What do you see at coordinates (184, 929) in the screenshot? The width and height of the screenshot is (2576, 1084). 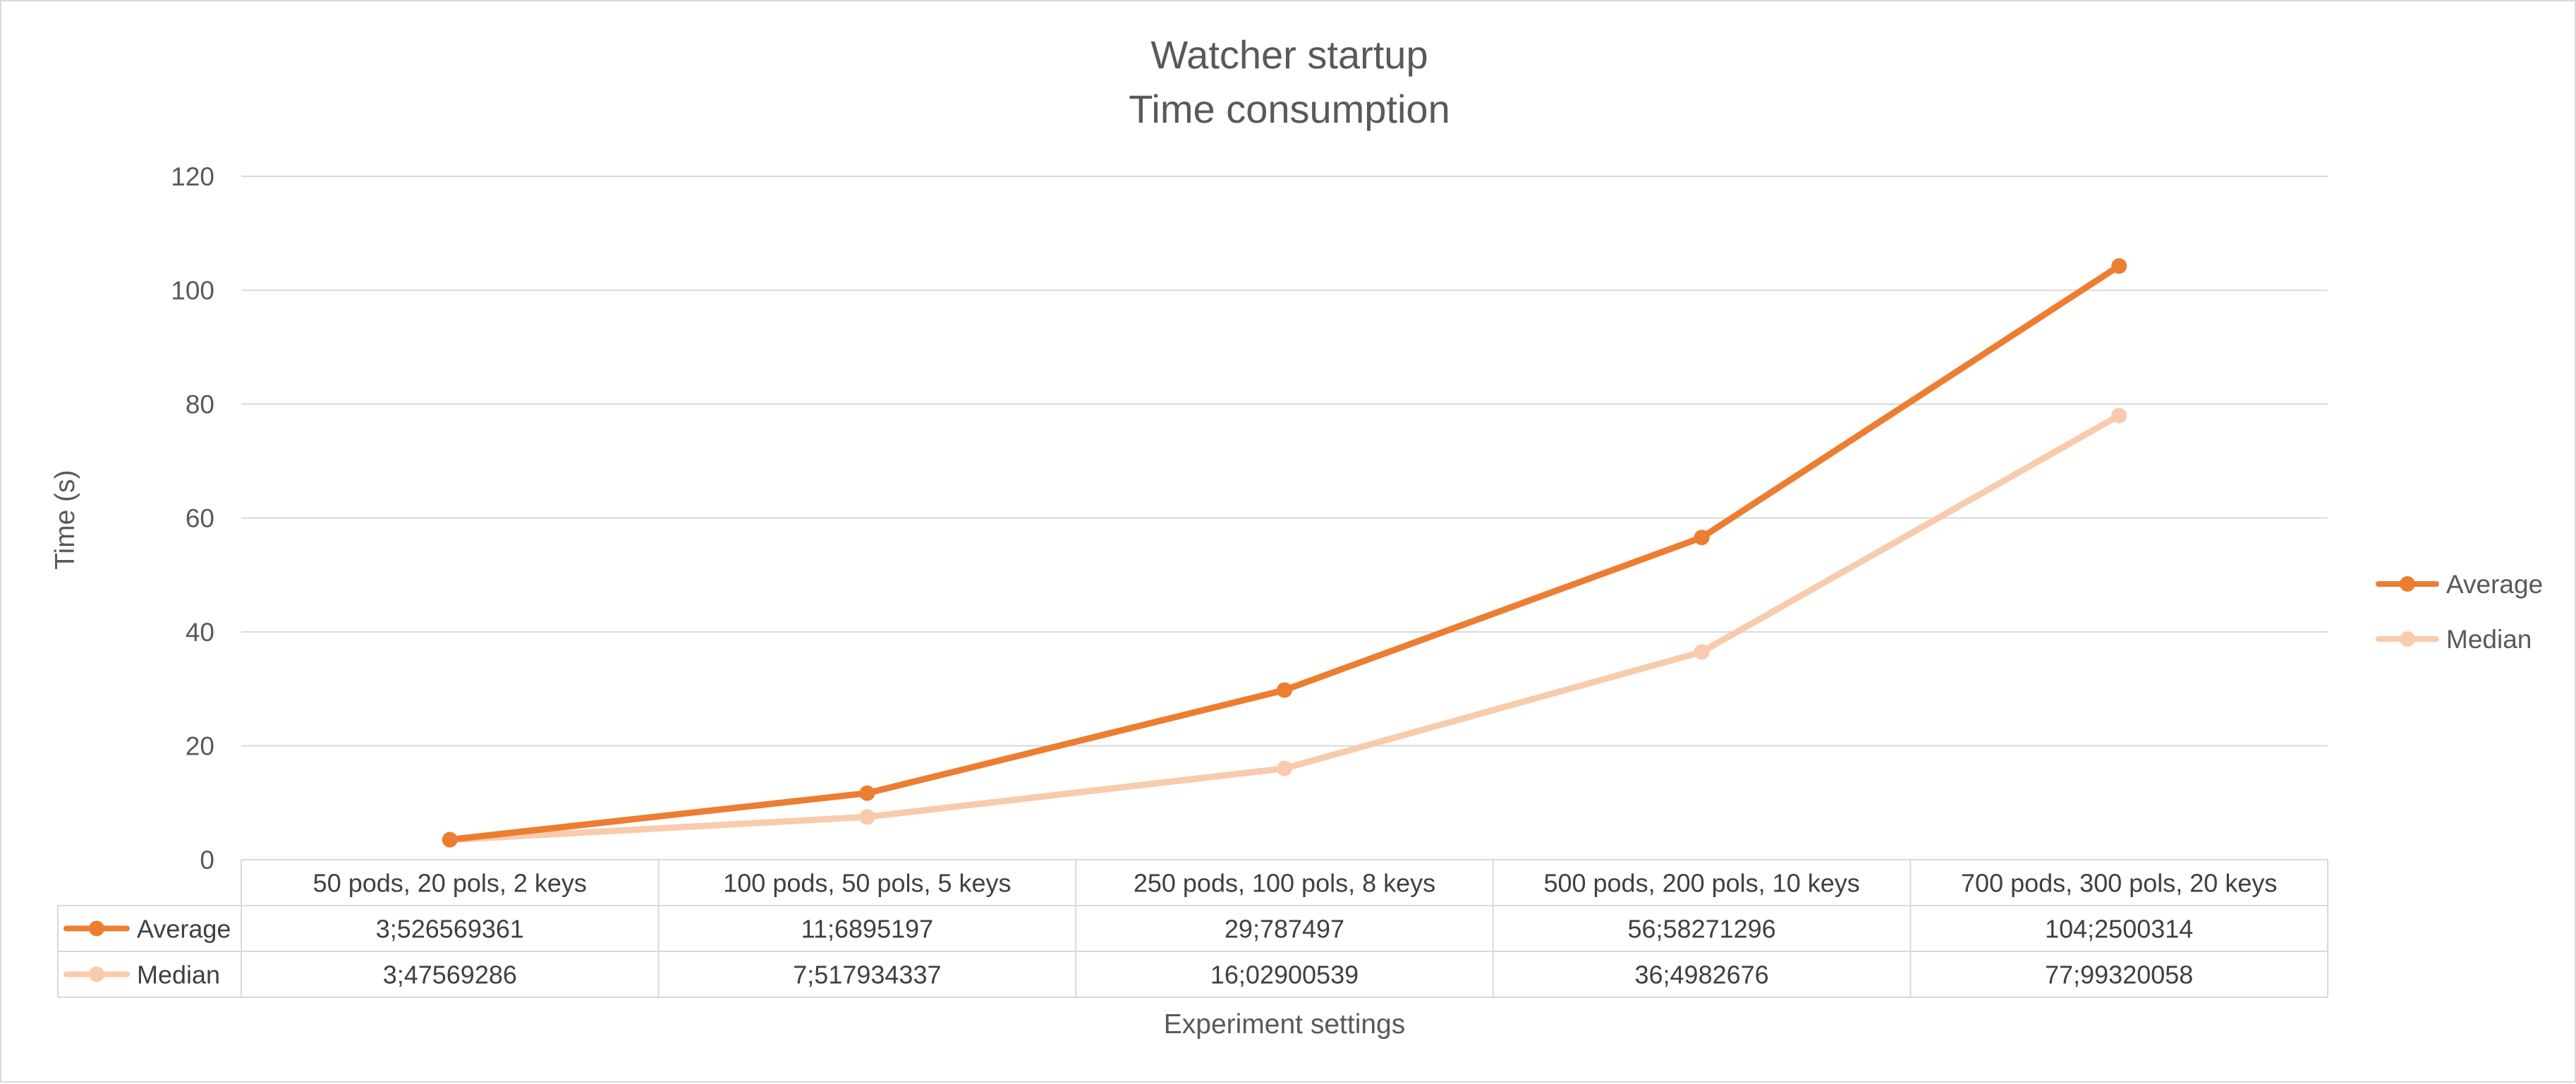 I see `table-series-name: Average` at bounding box center [184, 929].